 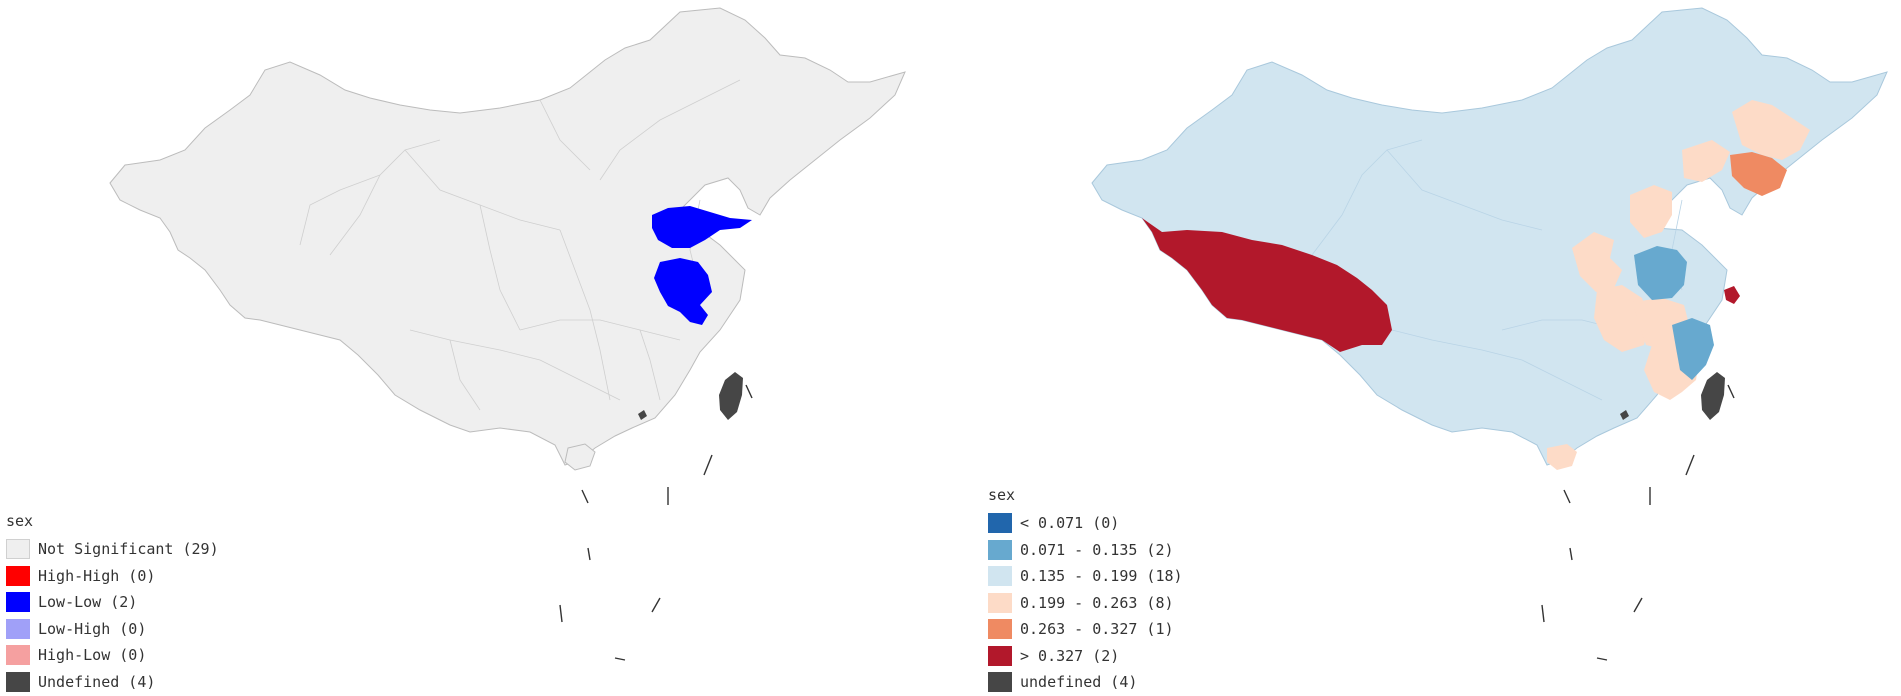 What do you see at coordinates (1732, 295) in the screenshot?
I see `region-gt-0327-shanghai` at bounding box center [1732, 295].